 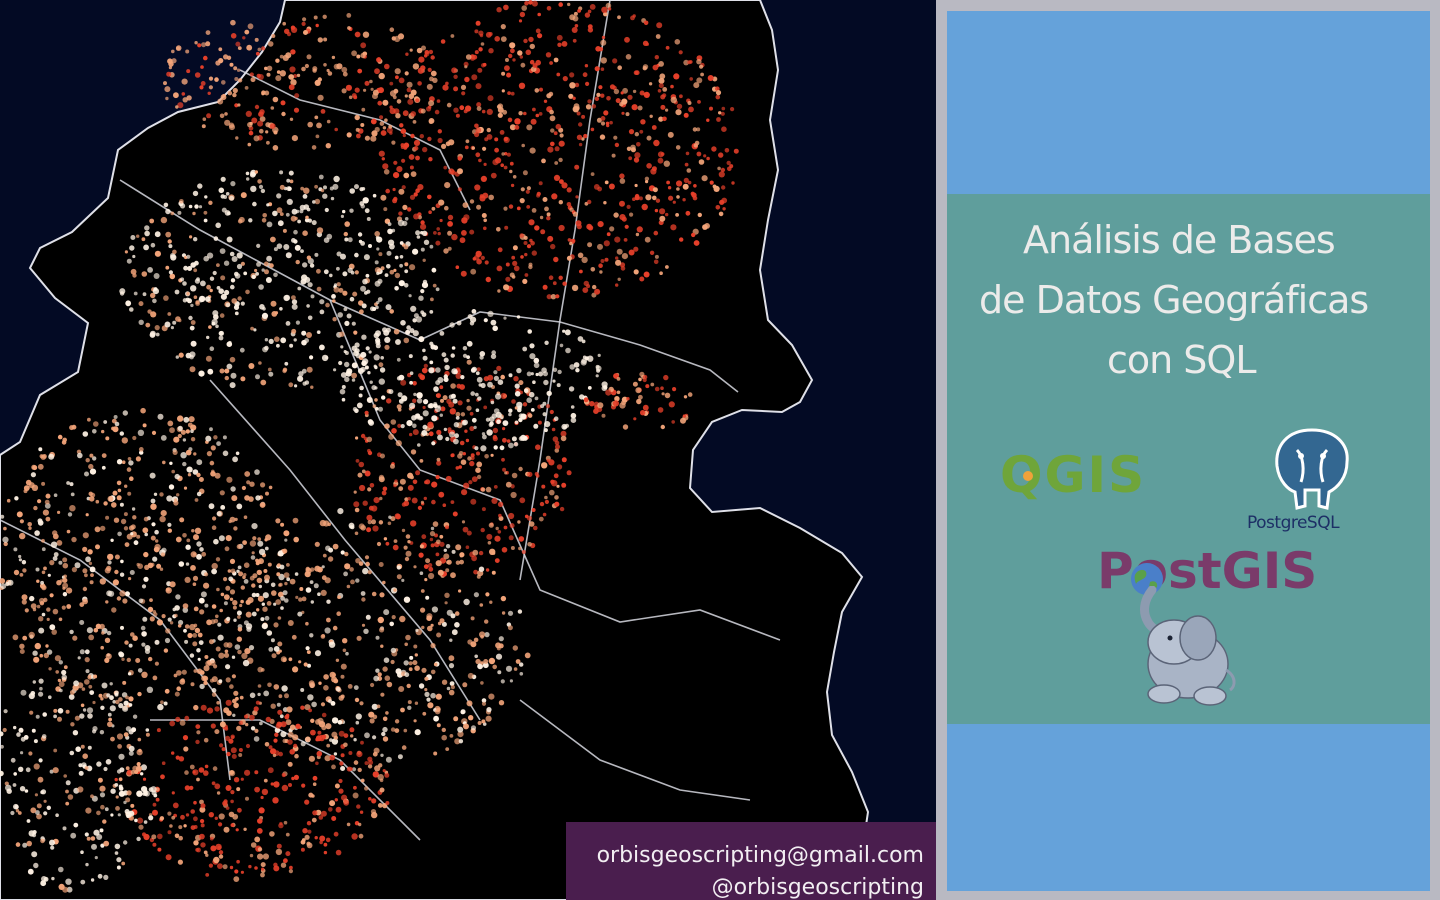 What do you see at coordinates (817, 887) in the screenshot?
I see `contact-handle: @orbisgeoscripting` at bounding box center [817, 887].